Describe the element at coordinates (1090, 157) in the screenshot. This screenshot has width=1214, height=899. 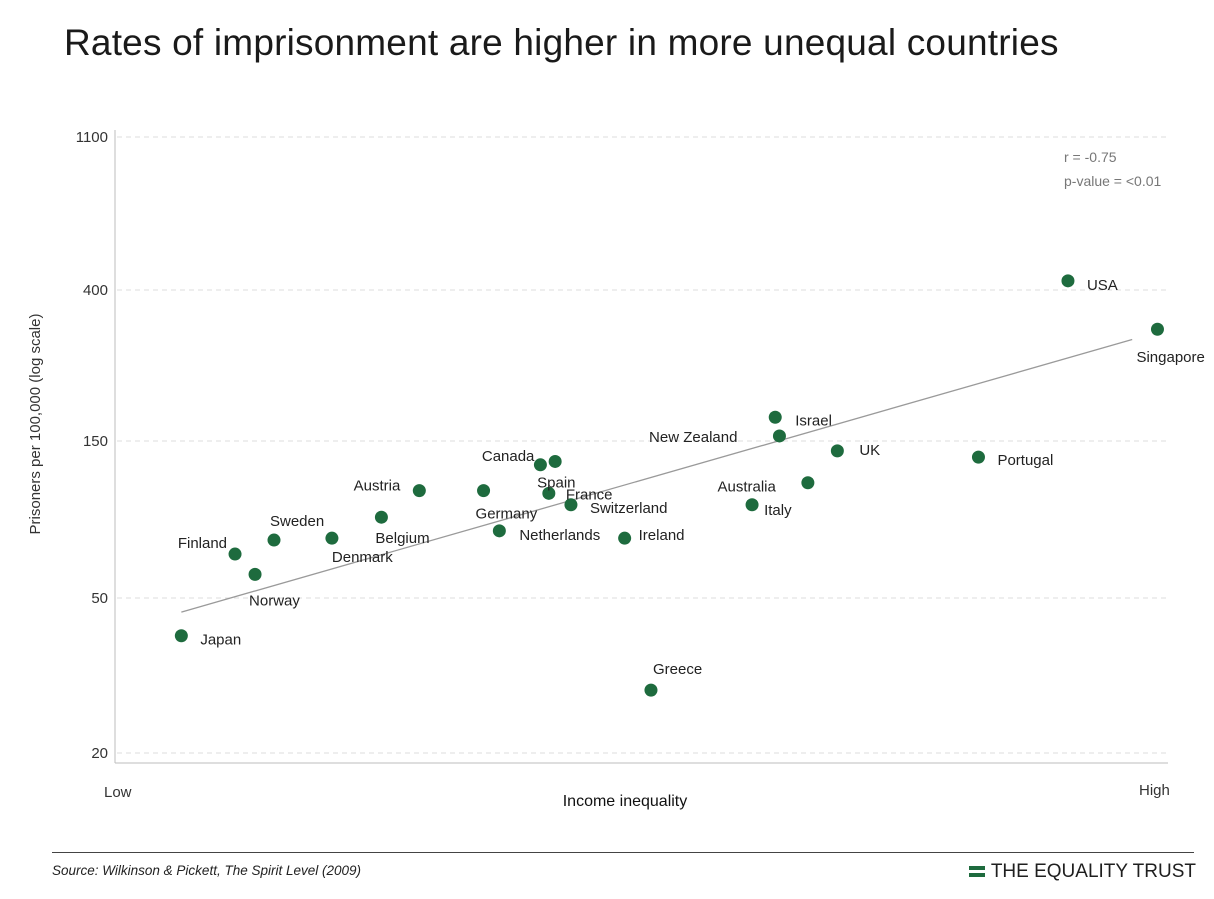
I see `correlation-stat: r = -0.75` at that location.